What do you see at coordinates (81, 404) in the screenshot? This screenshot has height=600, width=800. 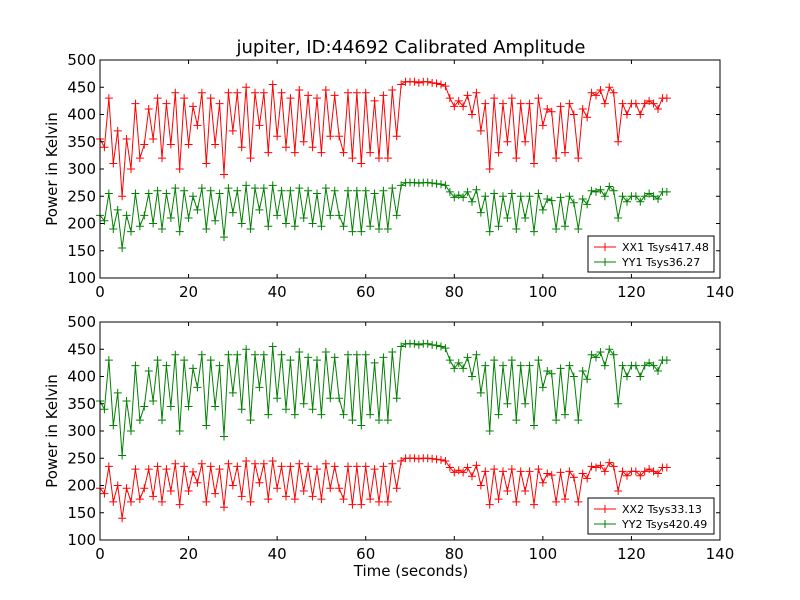 I see `y-tick-label: 350` at bounding box center [81, 404].